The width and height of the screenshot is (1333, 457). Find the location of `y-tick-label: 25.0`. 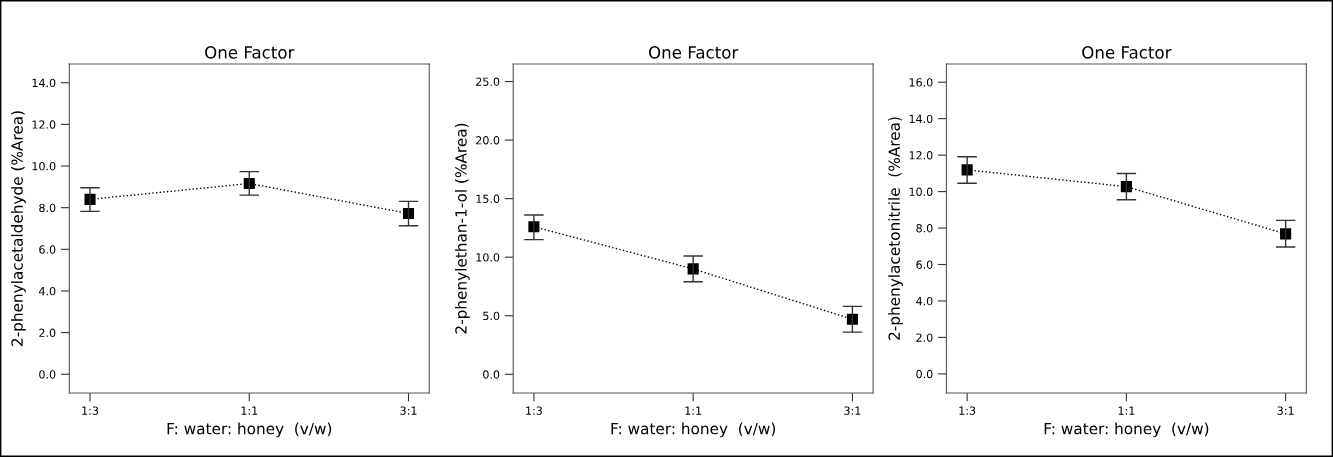

y-tick-label: 25.0 is located at coordinates (488, 81).